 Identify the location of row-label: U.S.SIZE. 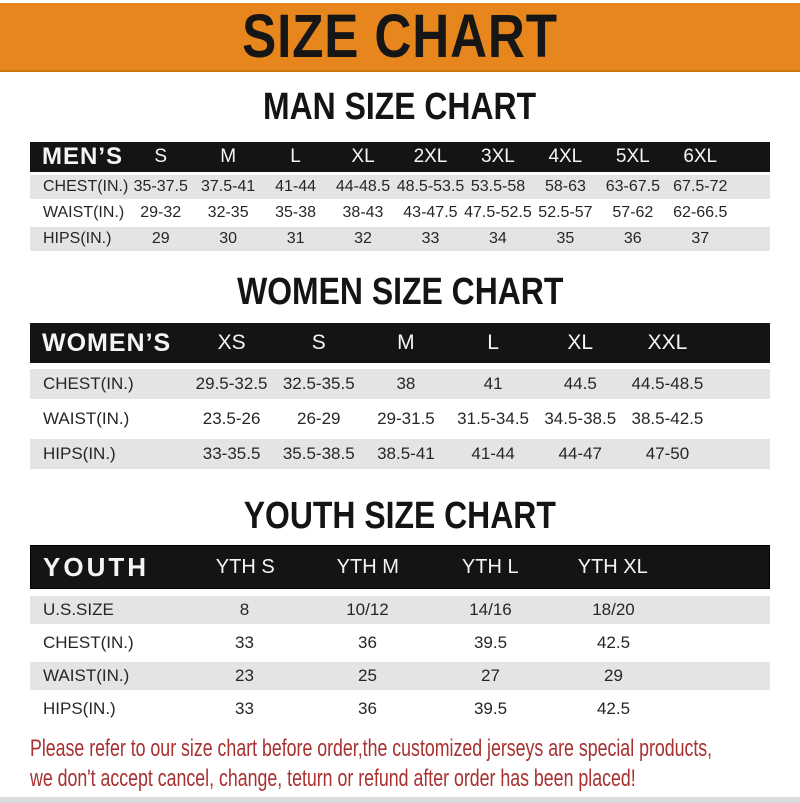
(78, 609).